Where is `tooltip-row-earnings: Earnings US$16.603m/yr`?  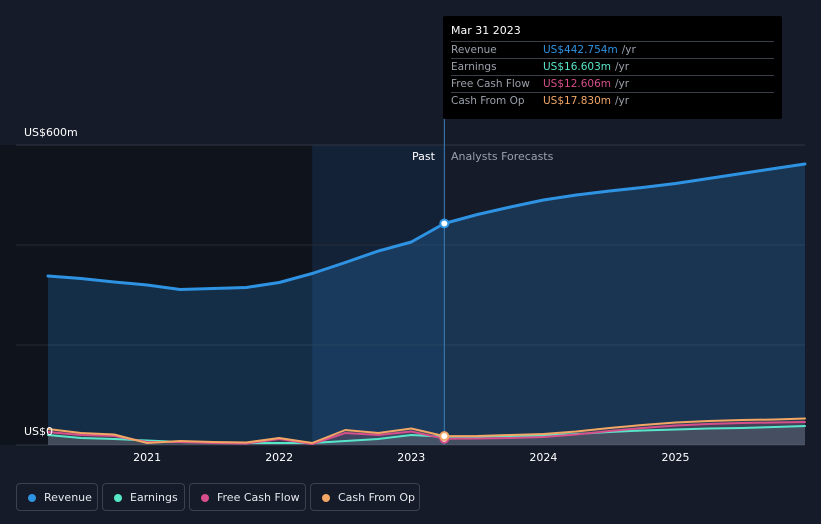
tooltip-row-earnings: Earnings US$16.603m/yr is located at coordinates (612, 67).